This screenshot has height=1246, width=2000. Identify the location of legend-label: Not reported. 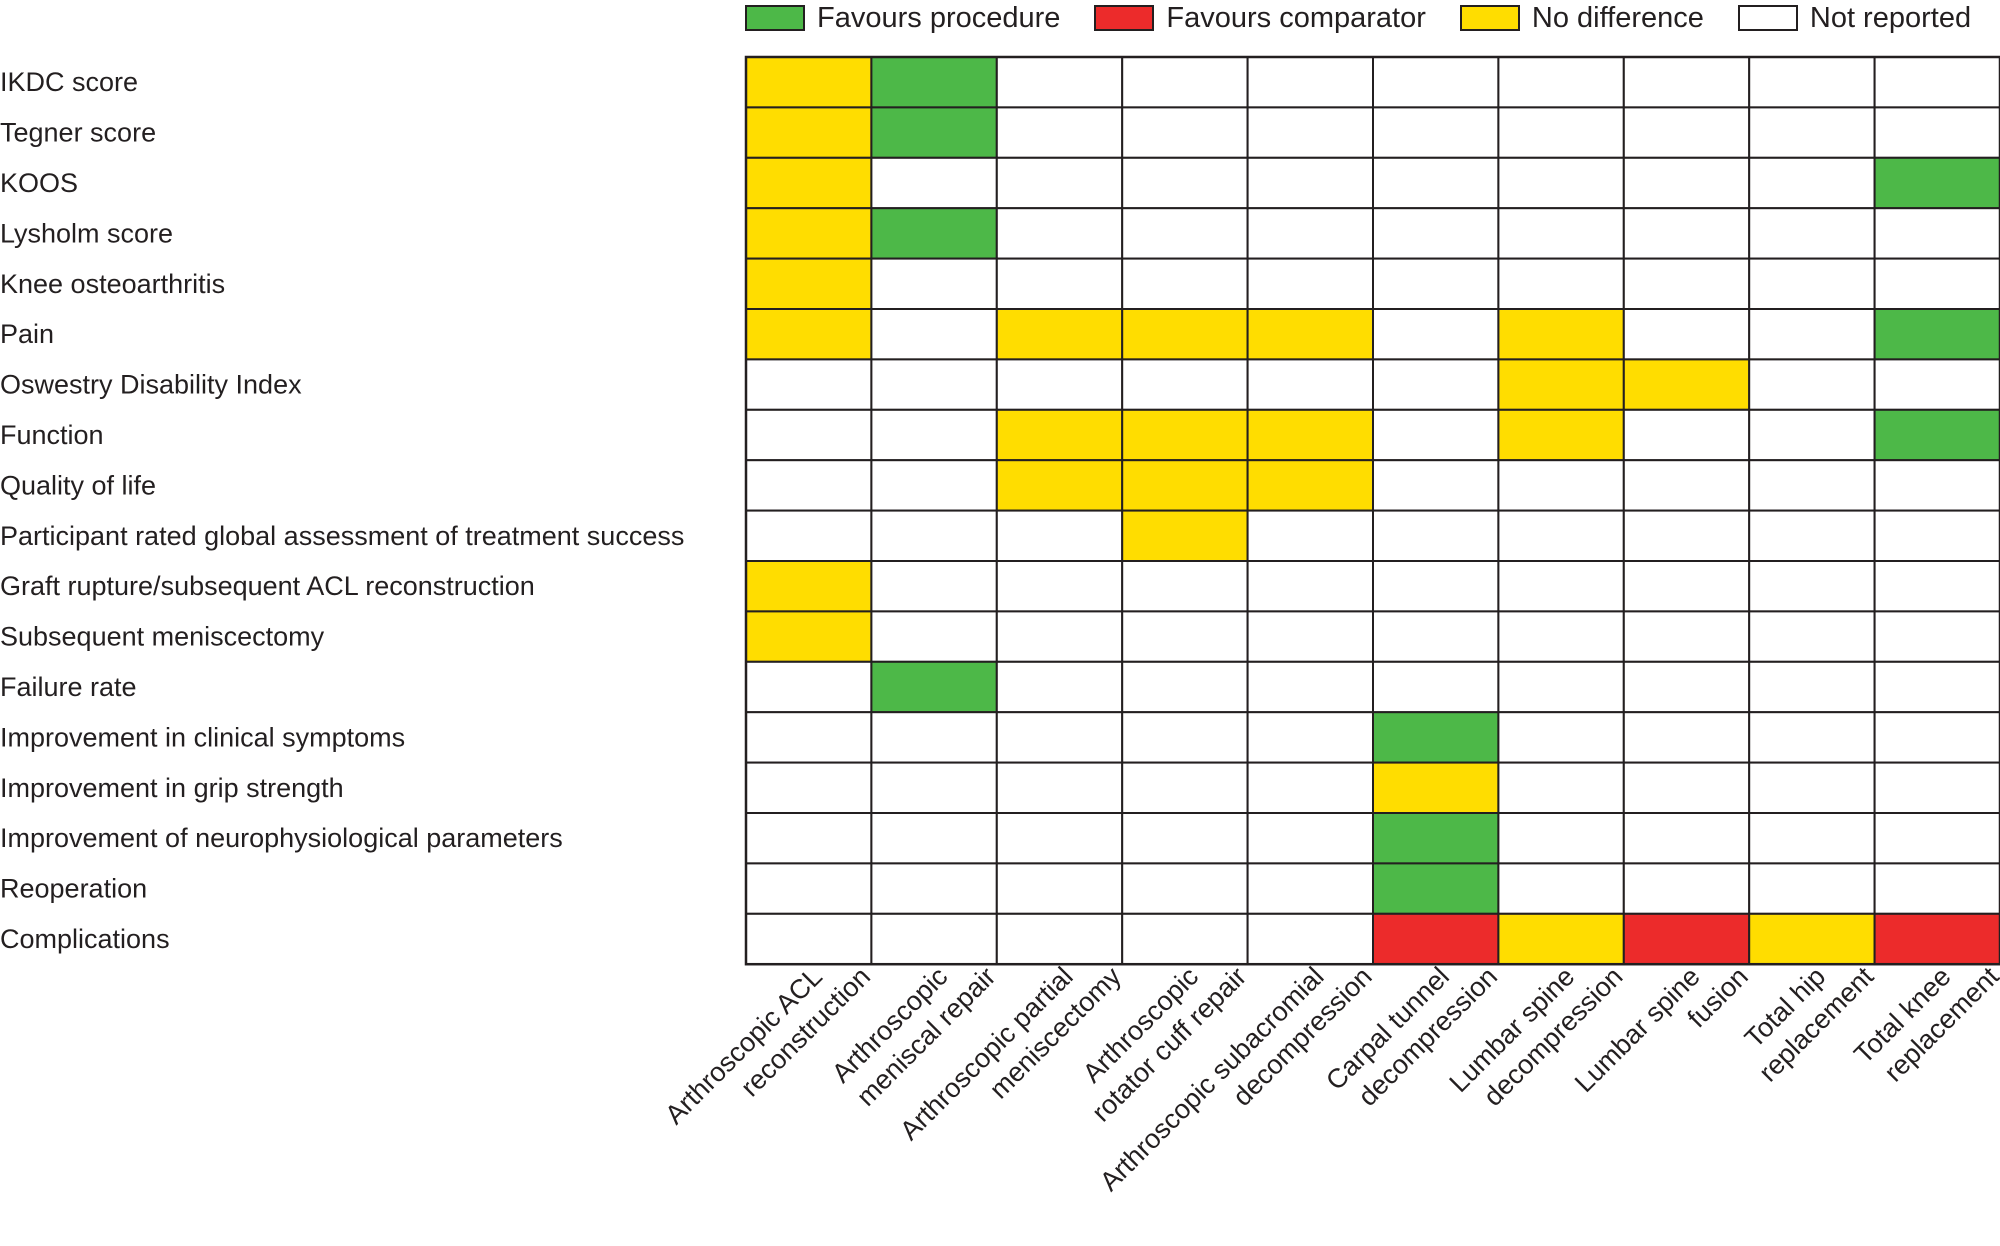
(1890, 17).